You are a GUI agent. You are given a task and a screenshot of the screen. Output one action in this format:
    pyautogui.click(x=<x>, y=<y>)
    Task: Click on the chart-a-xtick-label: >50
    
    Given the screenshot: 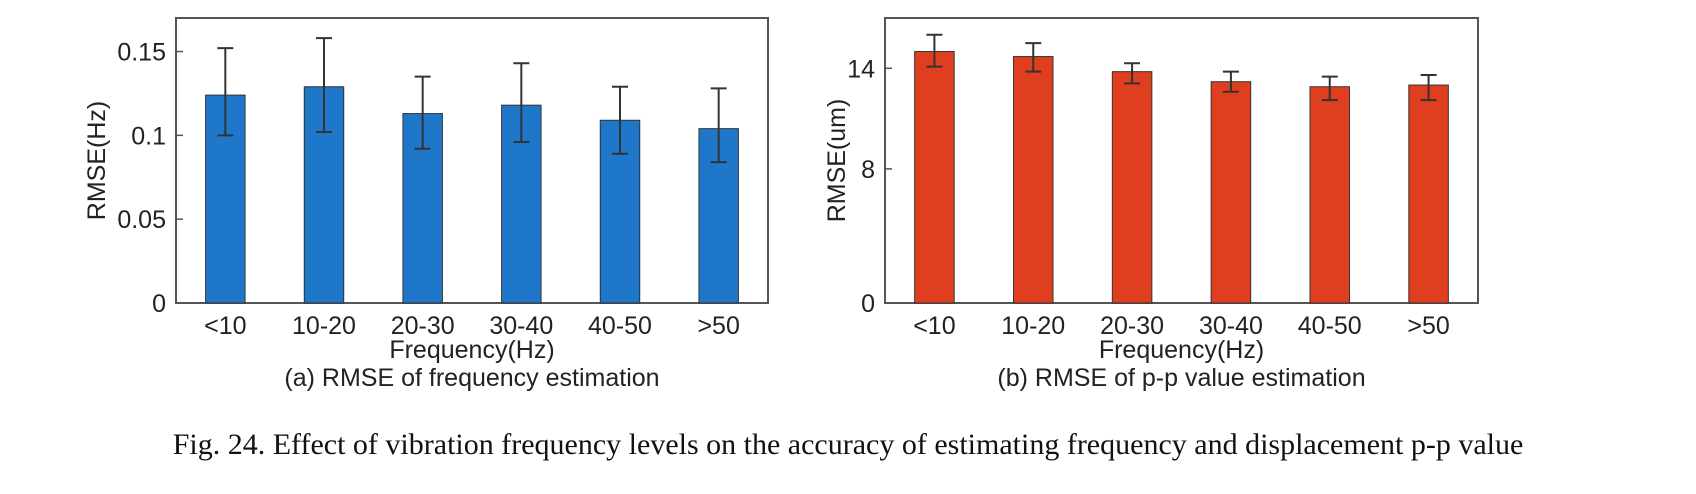 What is the action you would take?
    pyautogui.click(x=718, y=326)
    